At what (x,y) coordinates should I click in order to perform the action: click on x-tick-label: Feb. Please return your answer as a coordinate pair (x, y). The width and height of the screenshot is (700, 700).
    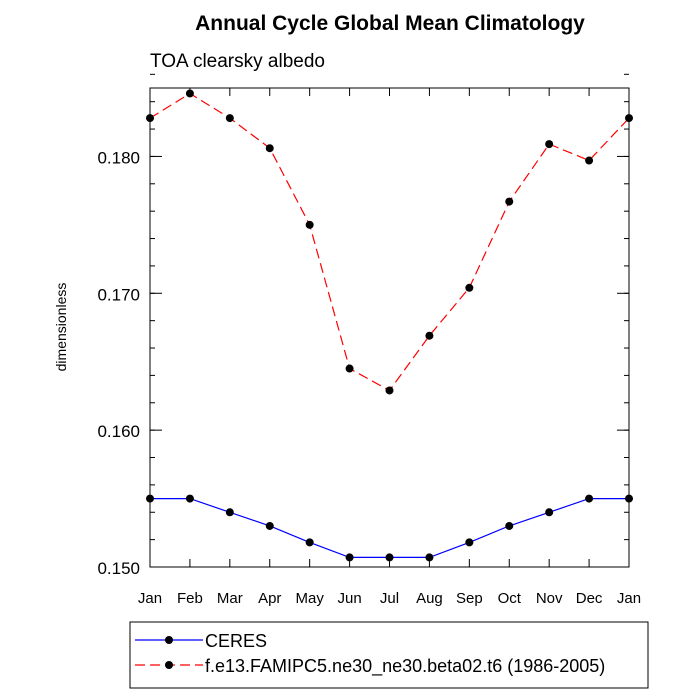
    Looking at the image, I should click on (190, 598).